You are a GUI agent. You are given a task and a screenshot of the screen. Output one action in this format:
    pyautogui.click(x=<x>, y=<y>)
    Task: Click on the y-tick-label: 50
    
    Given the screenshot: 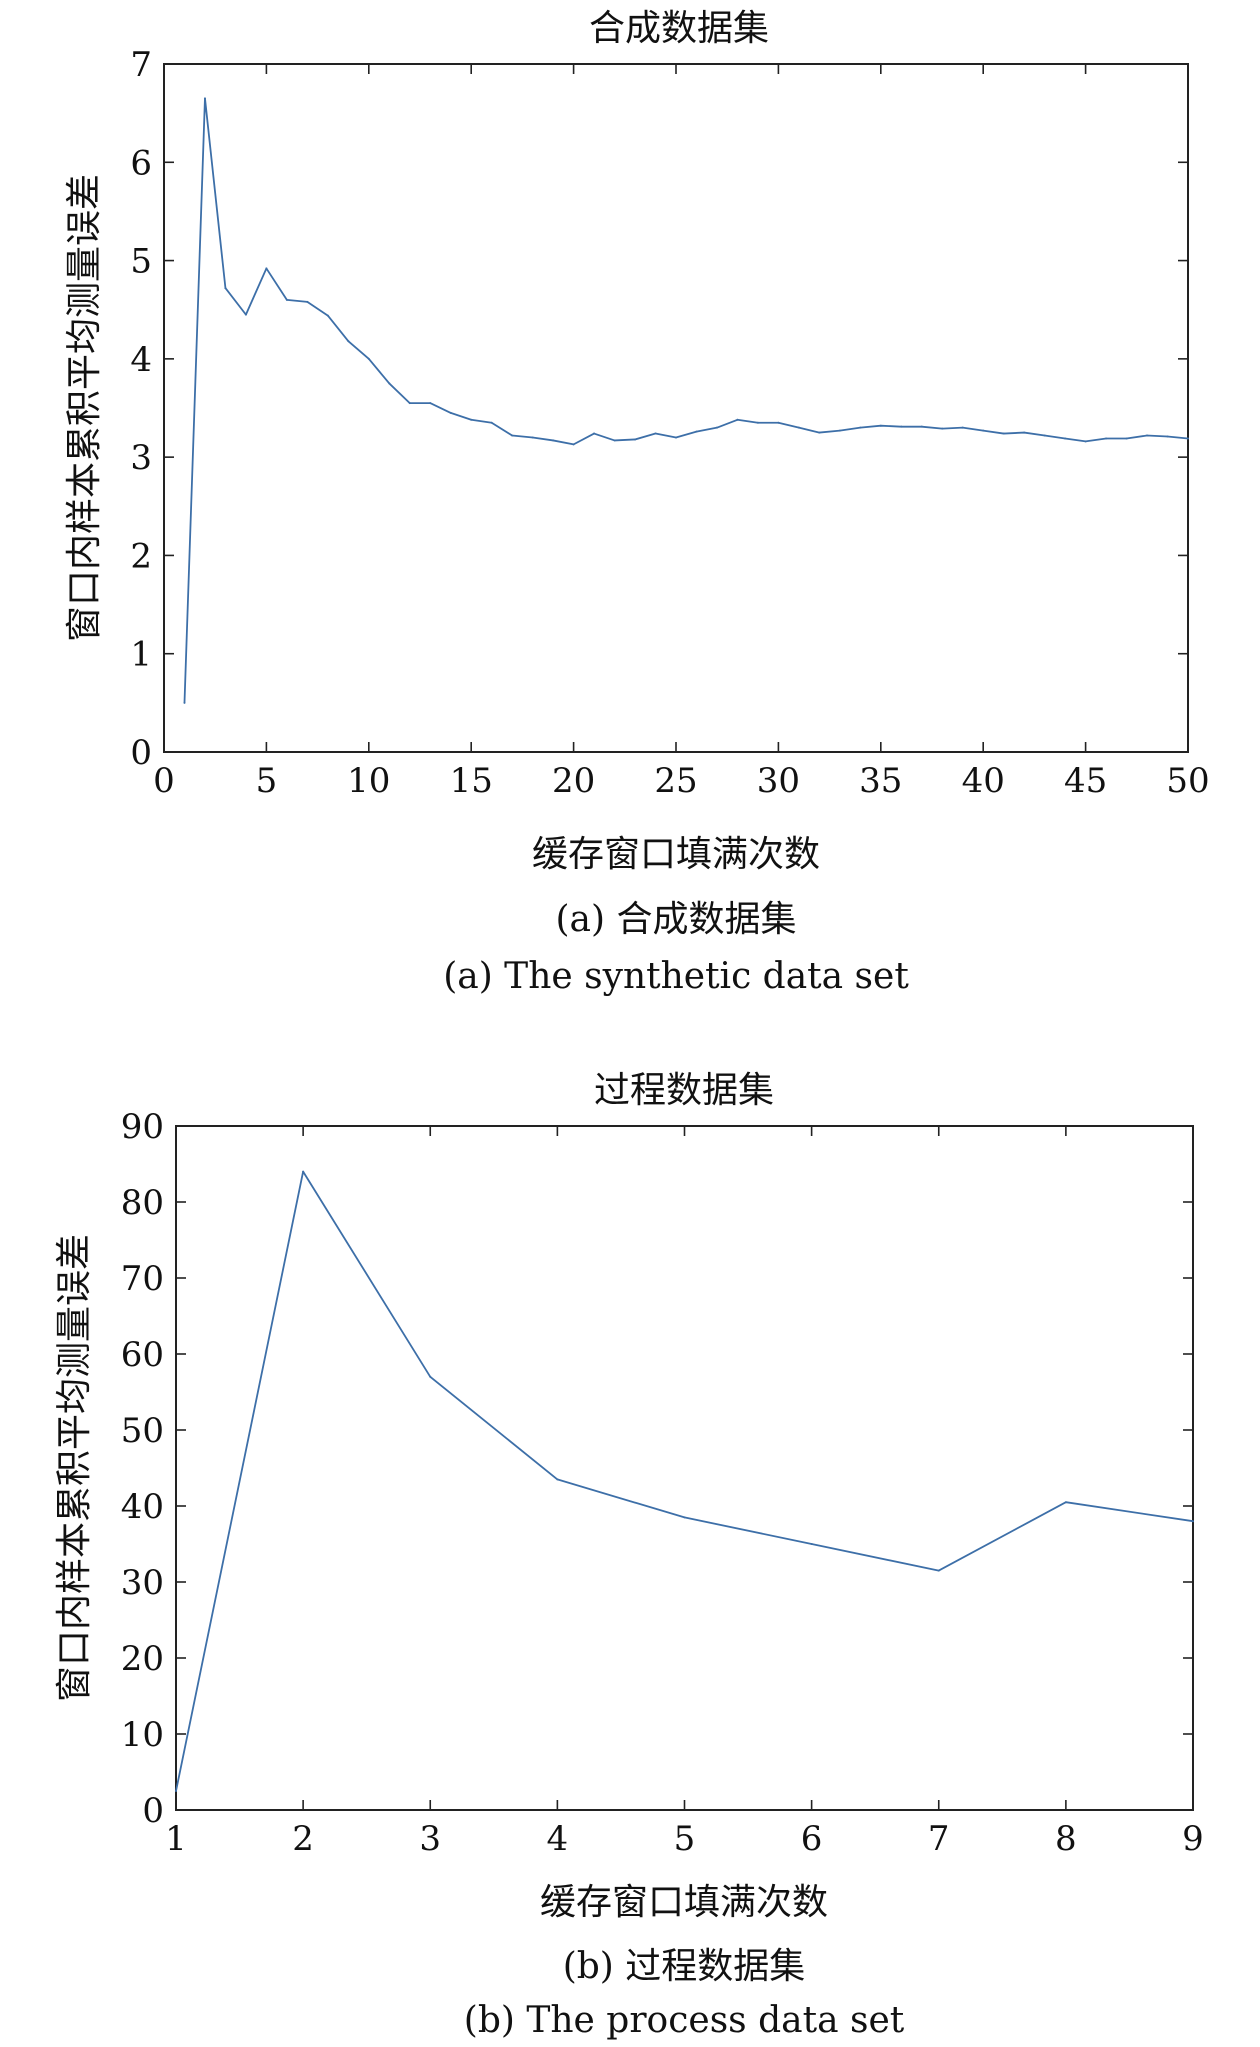 What is the action you would take?
    pyautogui.click(x=142, y=1431)
    